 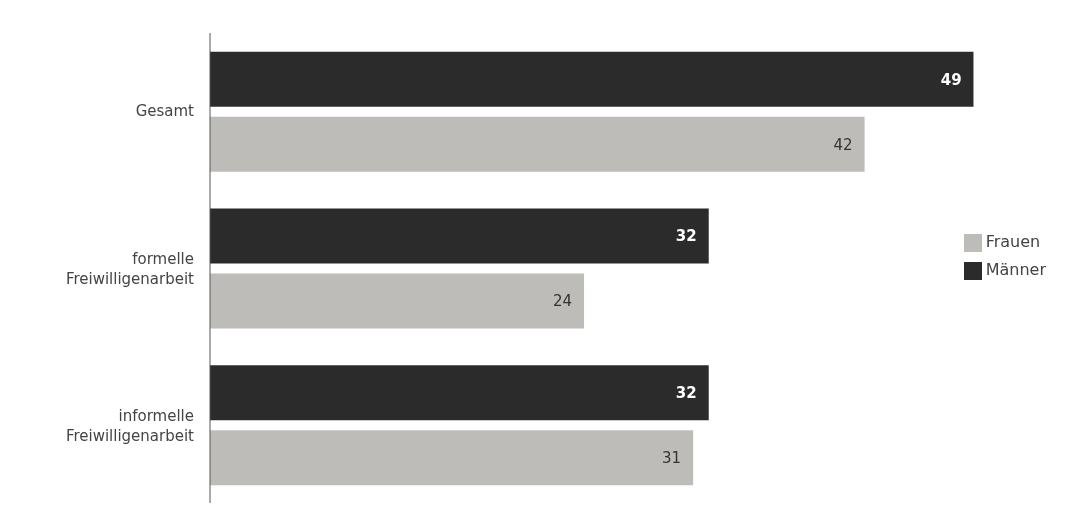 What do you see at coordinates (843, 144) in the screenshot?
I see `data-label: 42` at bounding box center [843, 144].